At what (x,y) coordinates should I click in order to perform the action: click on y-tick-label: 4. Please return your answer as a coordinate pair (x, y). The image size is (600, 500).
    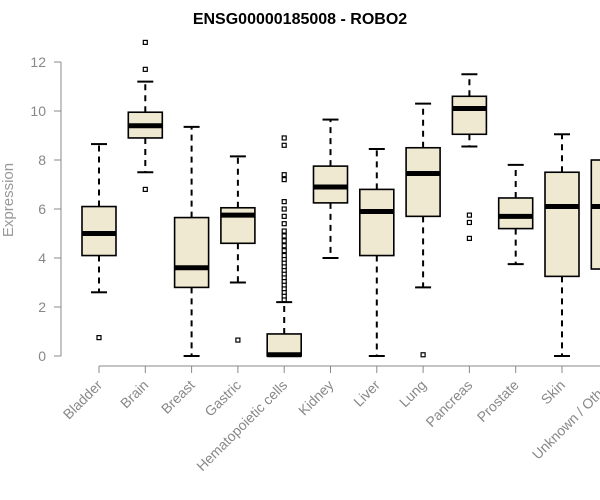
    Looking at the image, I should click on (42, 258).